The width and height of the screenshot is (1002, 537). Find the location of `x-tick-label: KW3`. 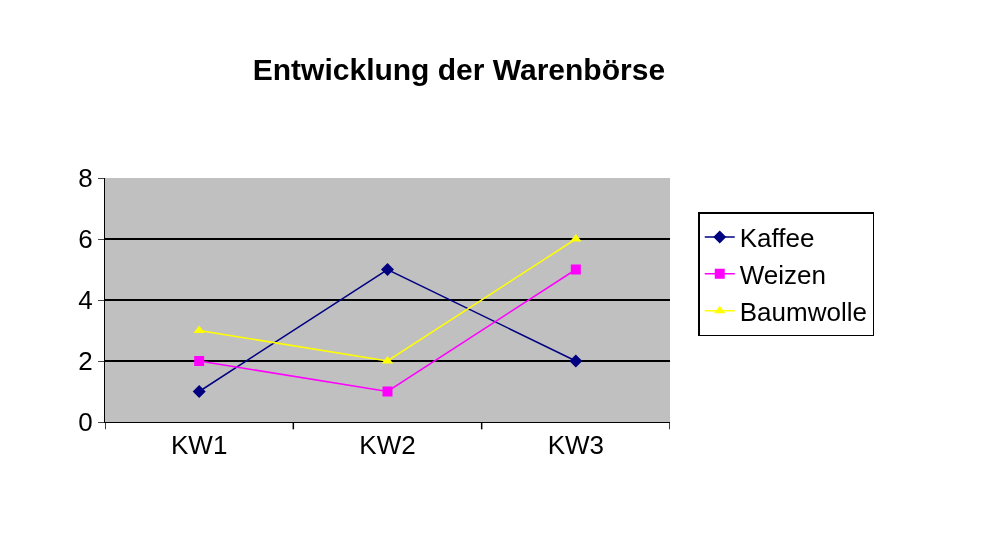

x-tick-label: KW3 is located at coordinates (575, 445).